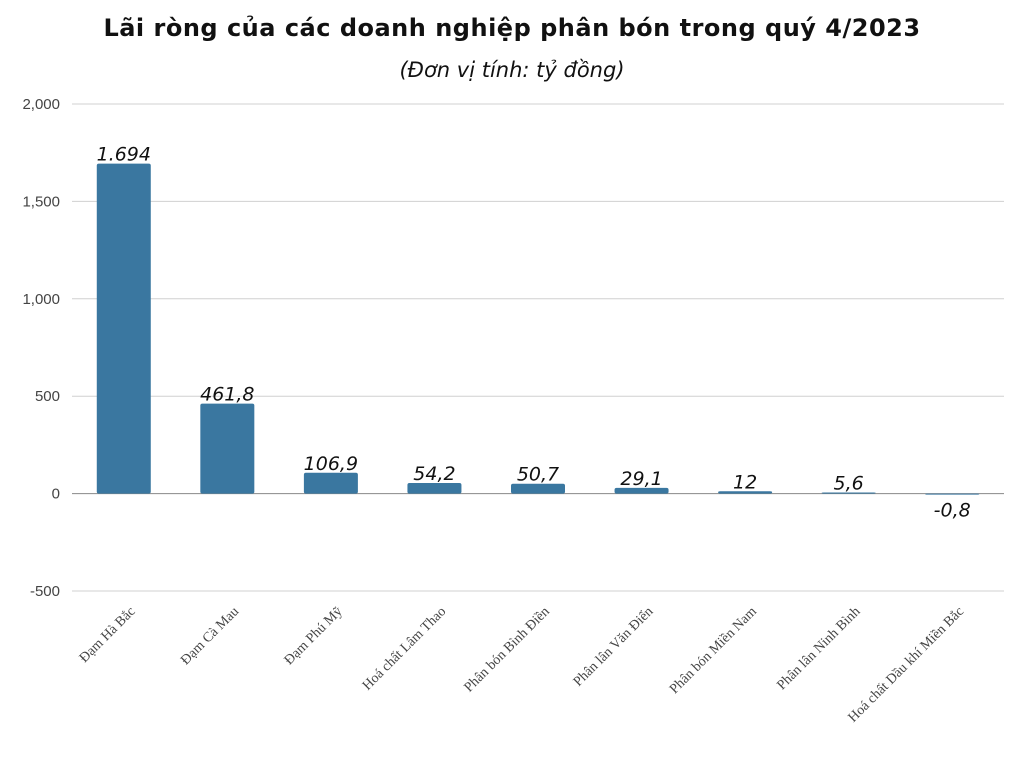 The height and width of the screenshot is (768, 1024). Describe the element at coordinates (41, 201) in the screenshot. I see `y-tick-label: 1,500` at that location.